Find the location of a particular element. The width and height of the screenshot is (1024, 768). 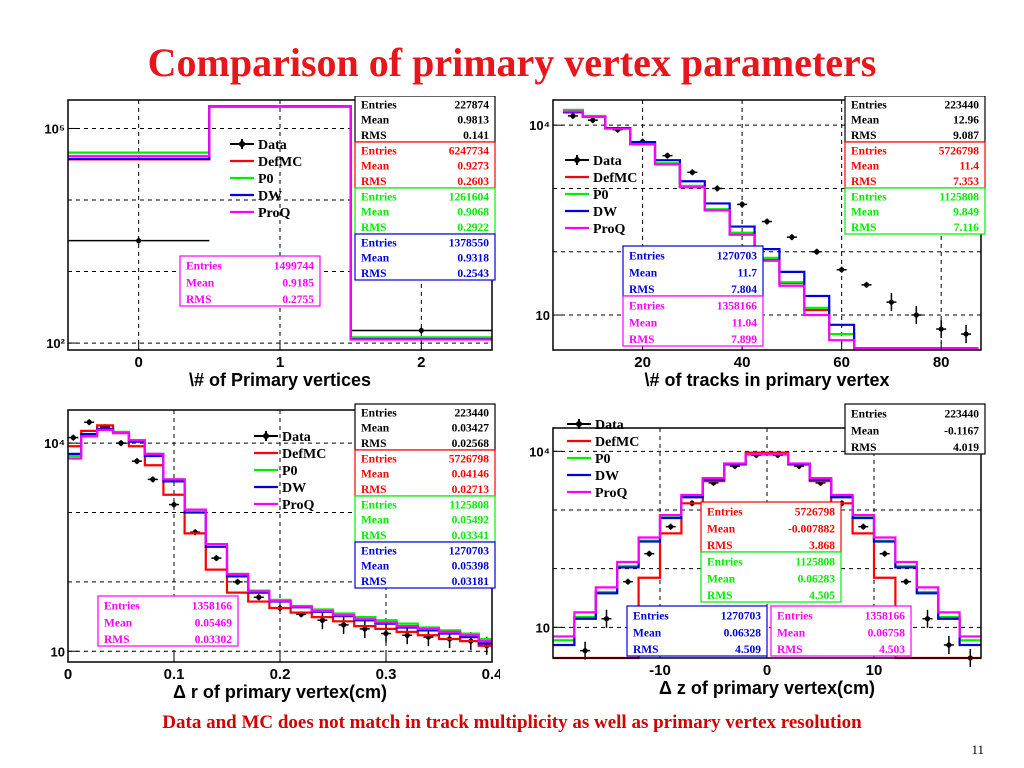

stat-value: 0.2603 is located at coordinates (473, 182).